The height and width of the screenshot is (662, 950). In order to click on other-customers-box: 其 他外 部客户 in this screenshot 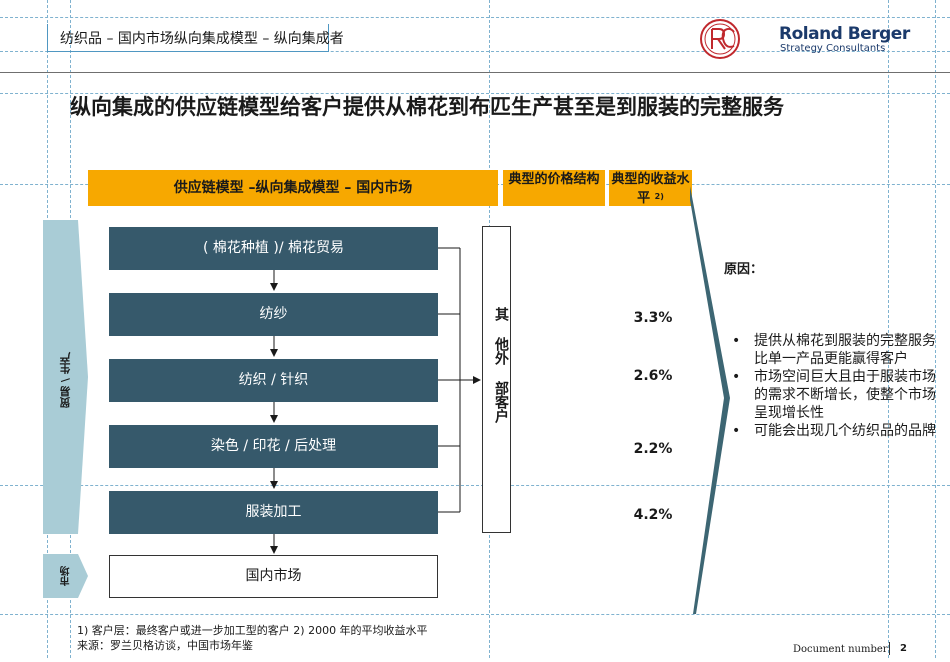, I will do `click(496, 379)`.